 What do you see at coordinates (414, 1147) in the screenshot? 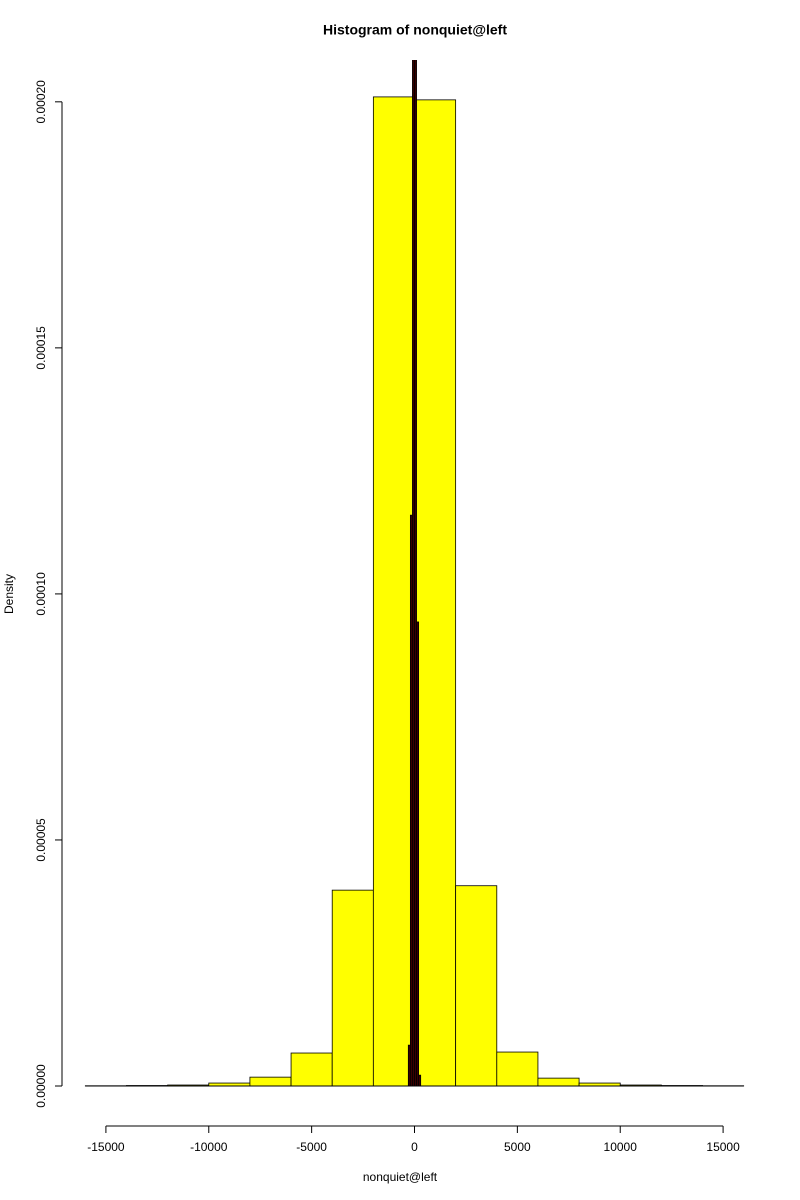
I see `x-tick-label: 0` at bounding box center [414, 1147].